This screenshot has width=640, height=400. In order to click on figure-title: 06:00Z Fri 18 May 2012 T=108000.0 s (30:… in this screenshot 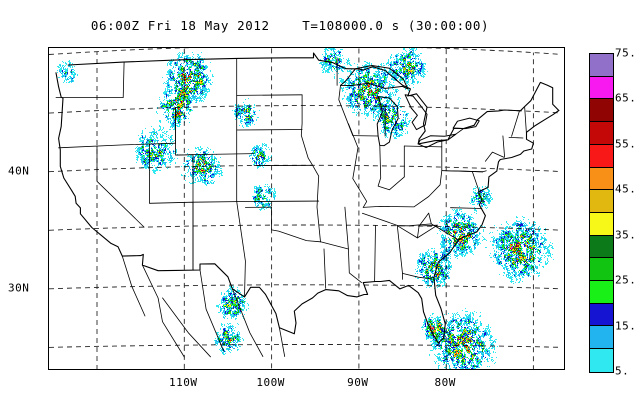, I will do `click(290, 25)`.